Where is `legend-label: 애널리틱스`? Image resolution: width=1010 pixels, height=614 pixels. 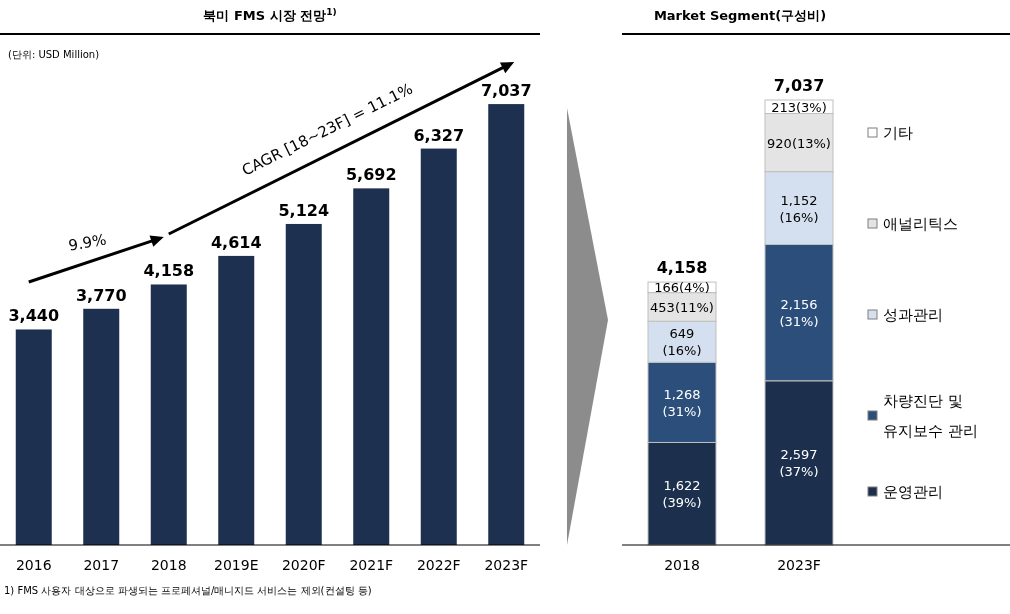 legend-label: 애널리틱스 is located at coordinates (920, 224).